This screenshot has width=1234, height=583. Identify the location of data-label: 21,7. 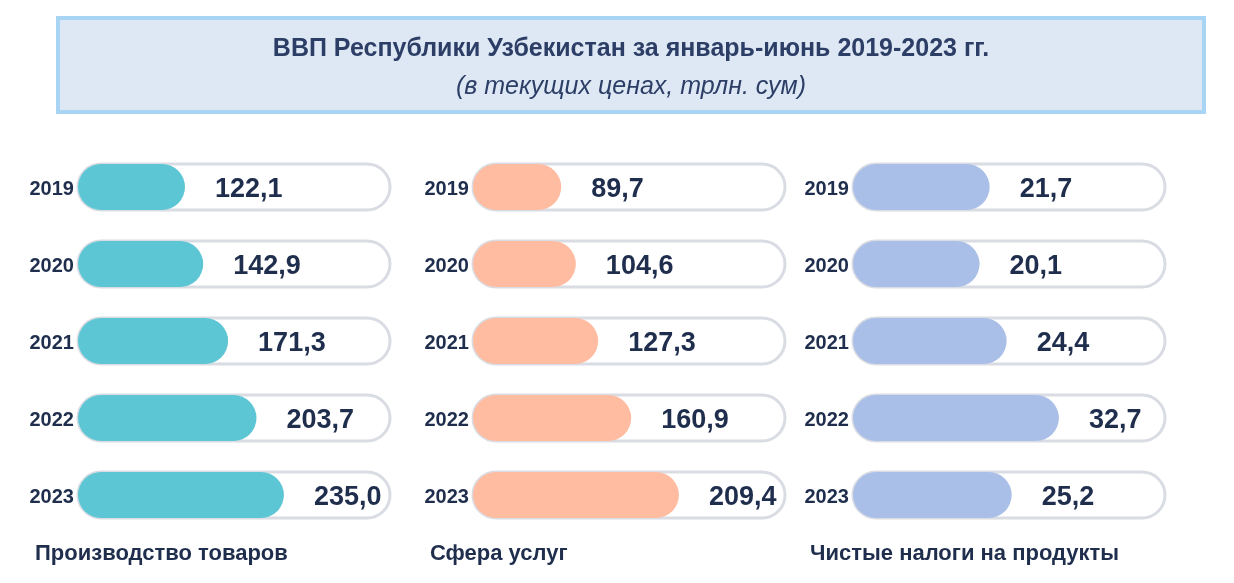
(1046, 188).